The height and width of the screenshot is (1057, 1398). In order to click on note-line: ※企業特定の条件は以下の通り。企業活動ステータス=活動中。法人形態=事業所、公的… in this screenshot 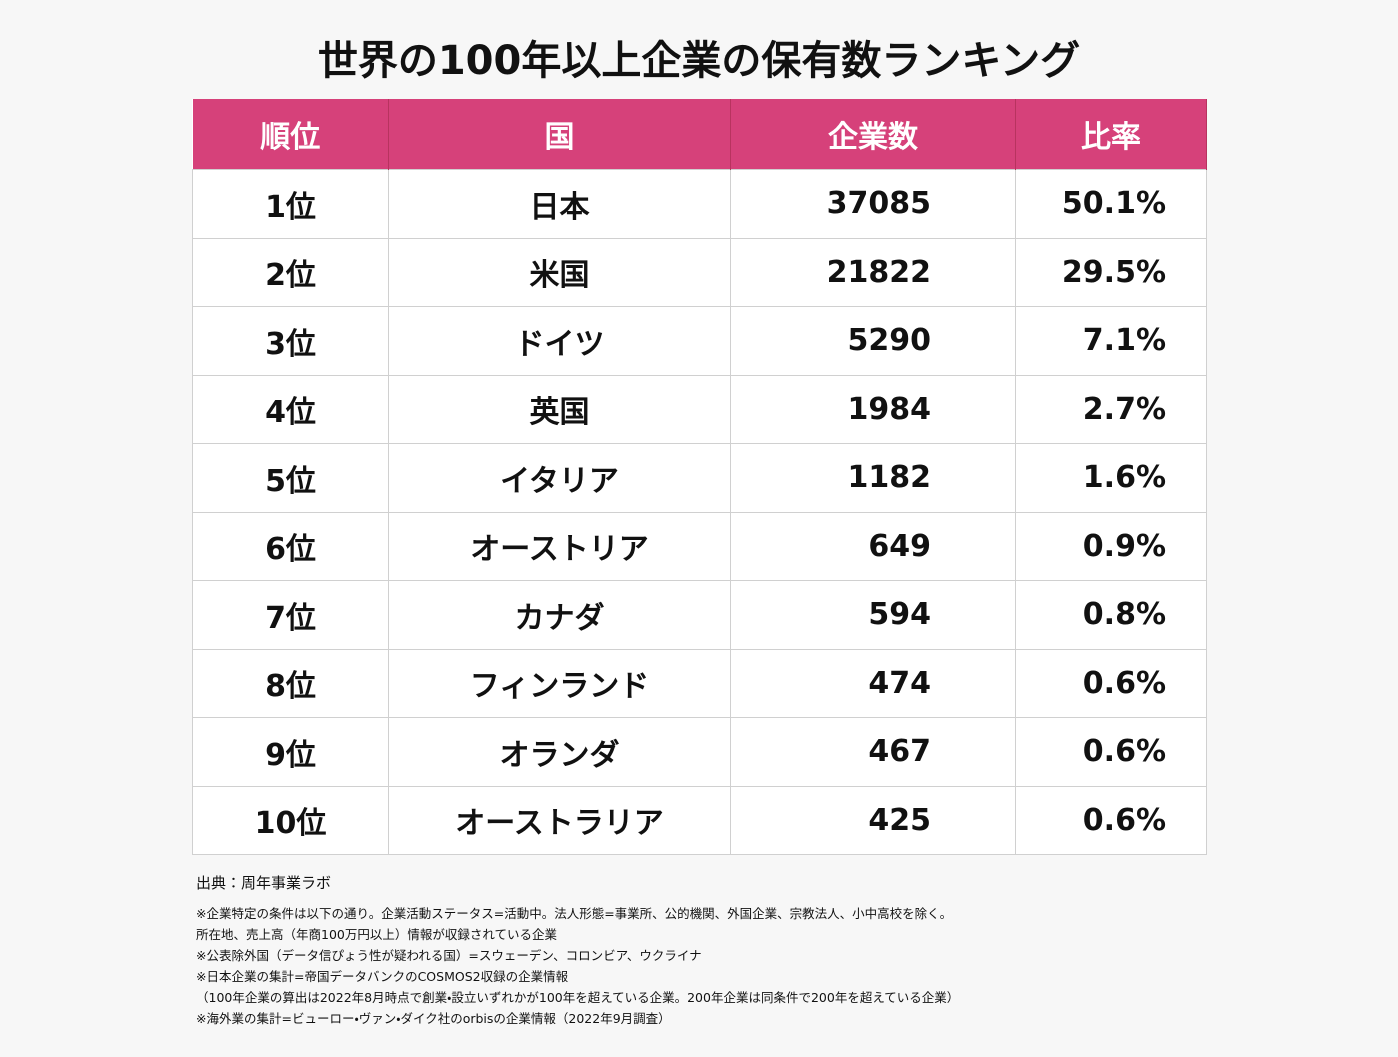, I will do `click(574, 913)`.